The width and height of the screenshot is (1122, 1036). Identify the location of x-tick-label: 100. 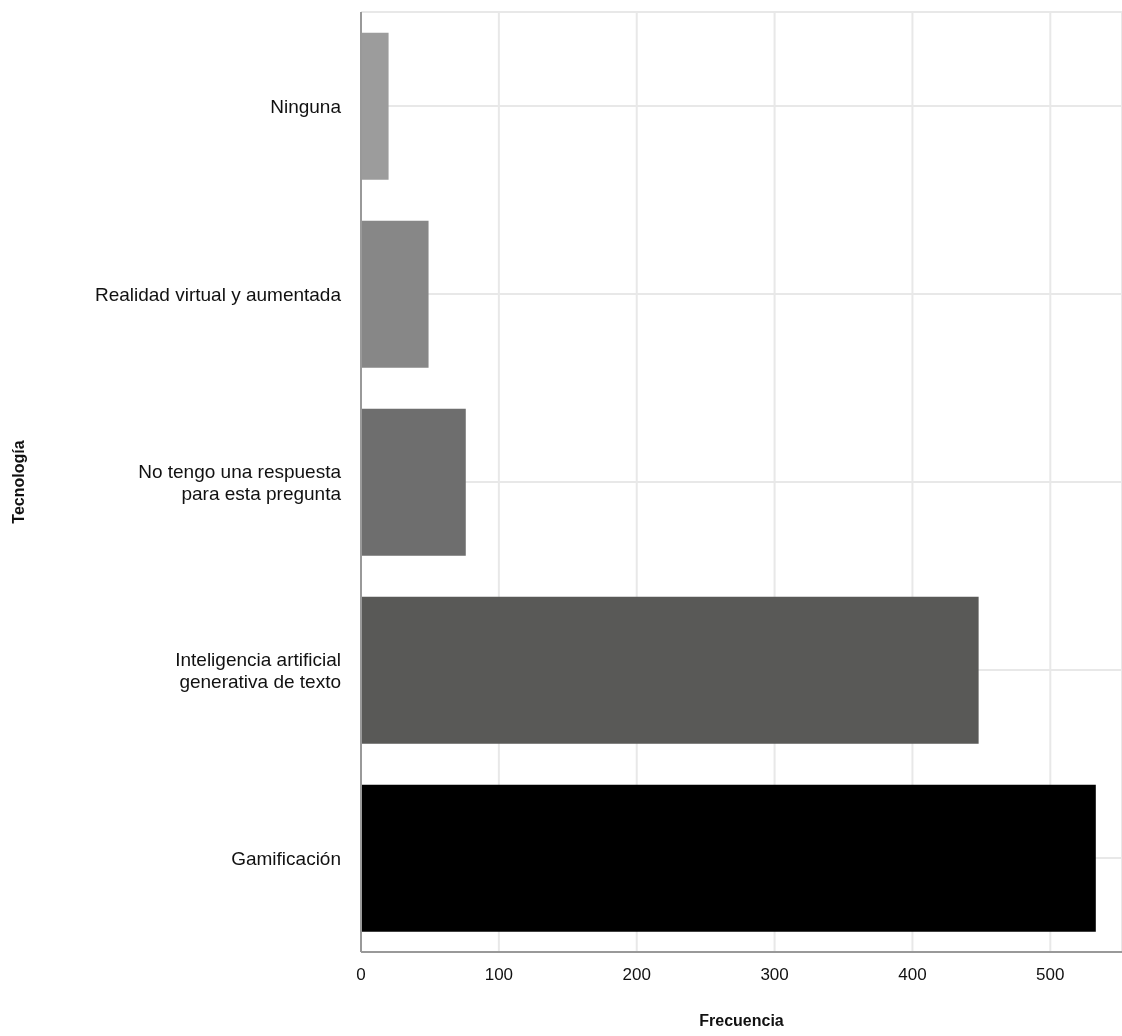
(499, 975).